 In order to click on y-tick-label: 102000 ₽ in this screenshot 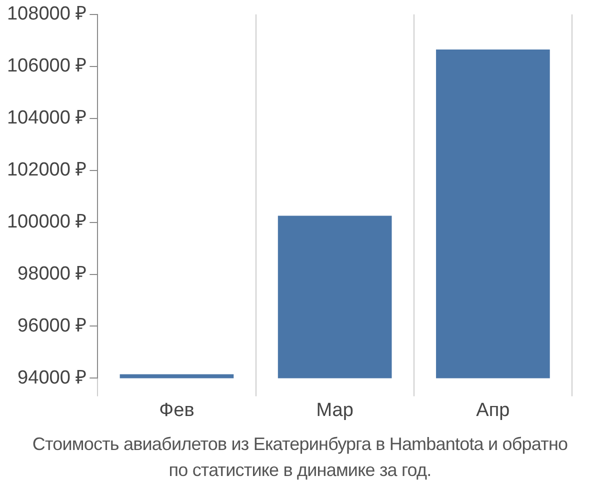, I will do `click(46, 170)`.